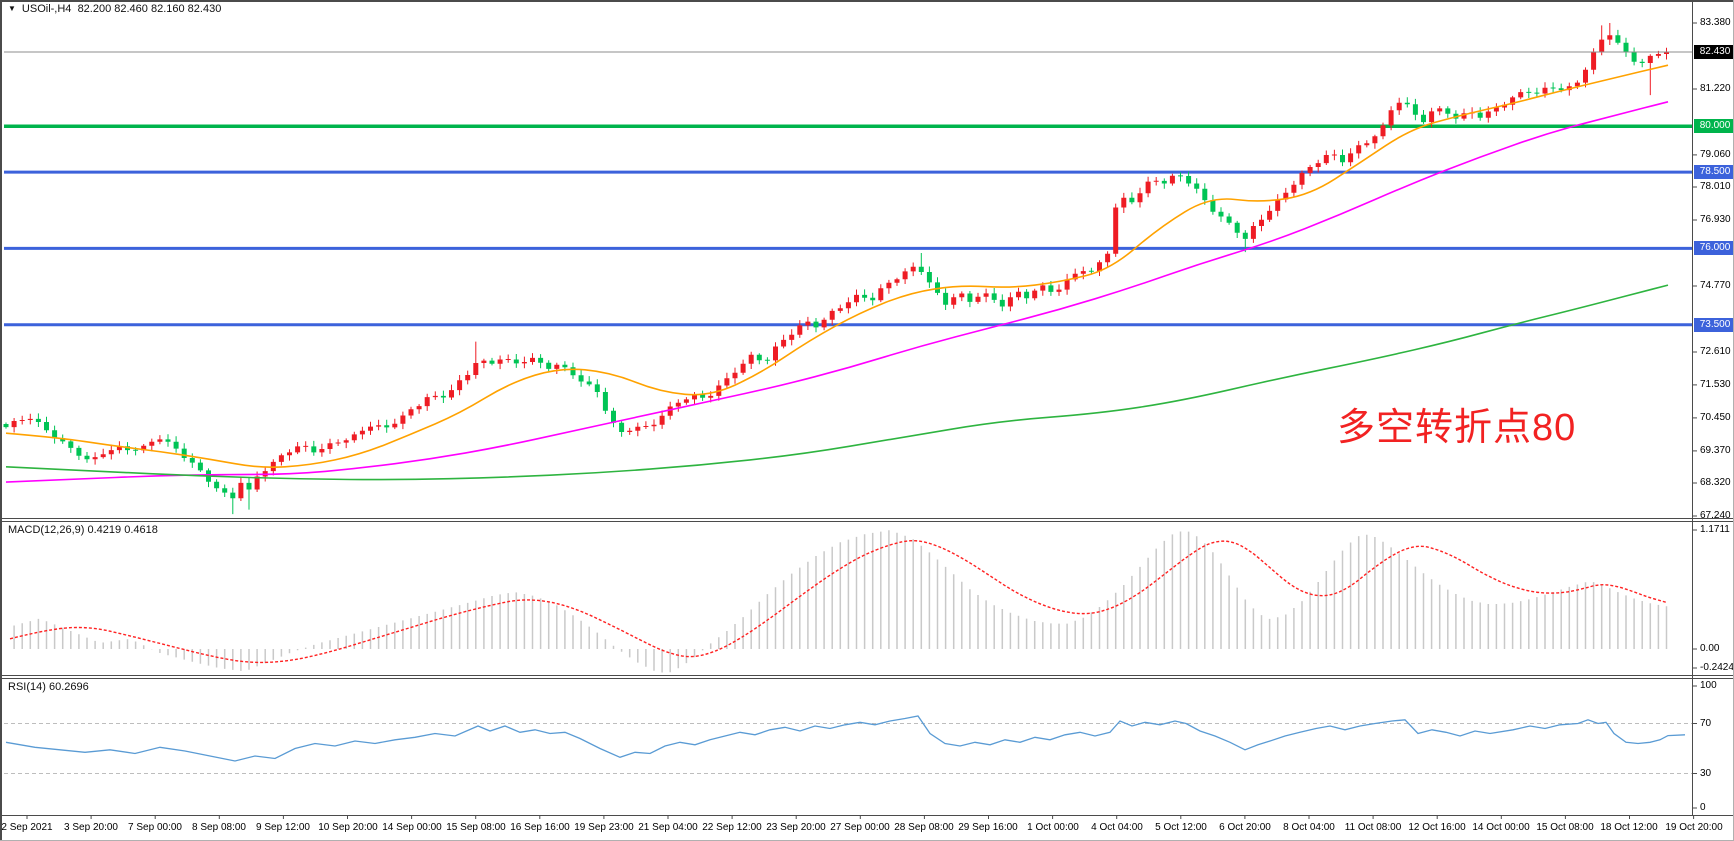 The width and height of the screenshot is (1734, 841). I want to click on macd-label: MACD(12,26,9), so click(46, 530).